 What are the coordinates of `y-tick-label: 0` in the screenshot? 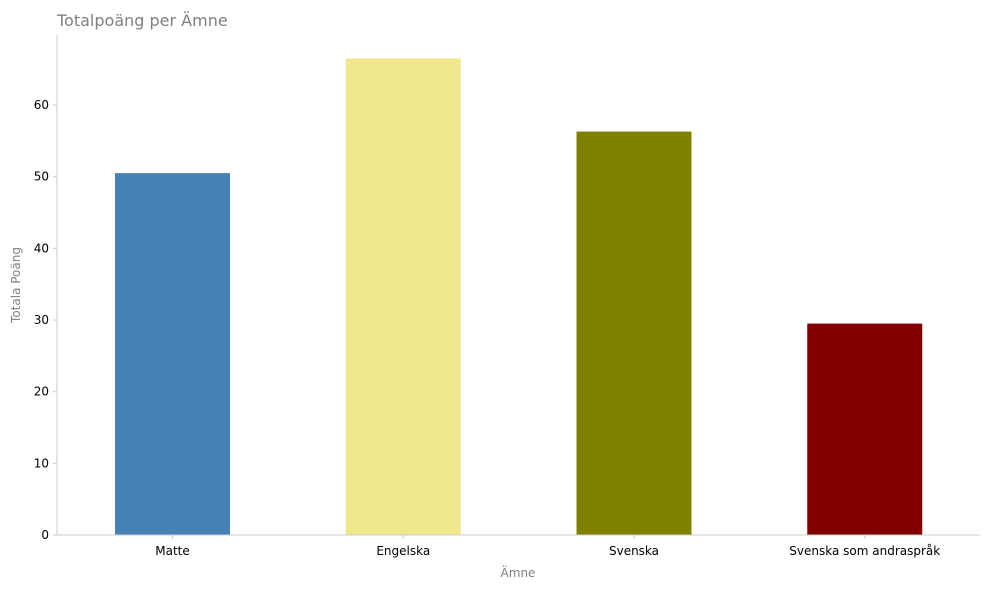 It's located at (45, 535).